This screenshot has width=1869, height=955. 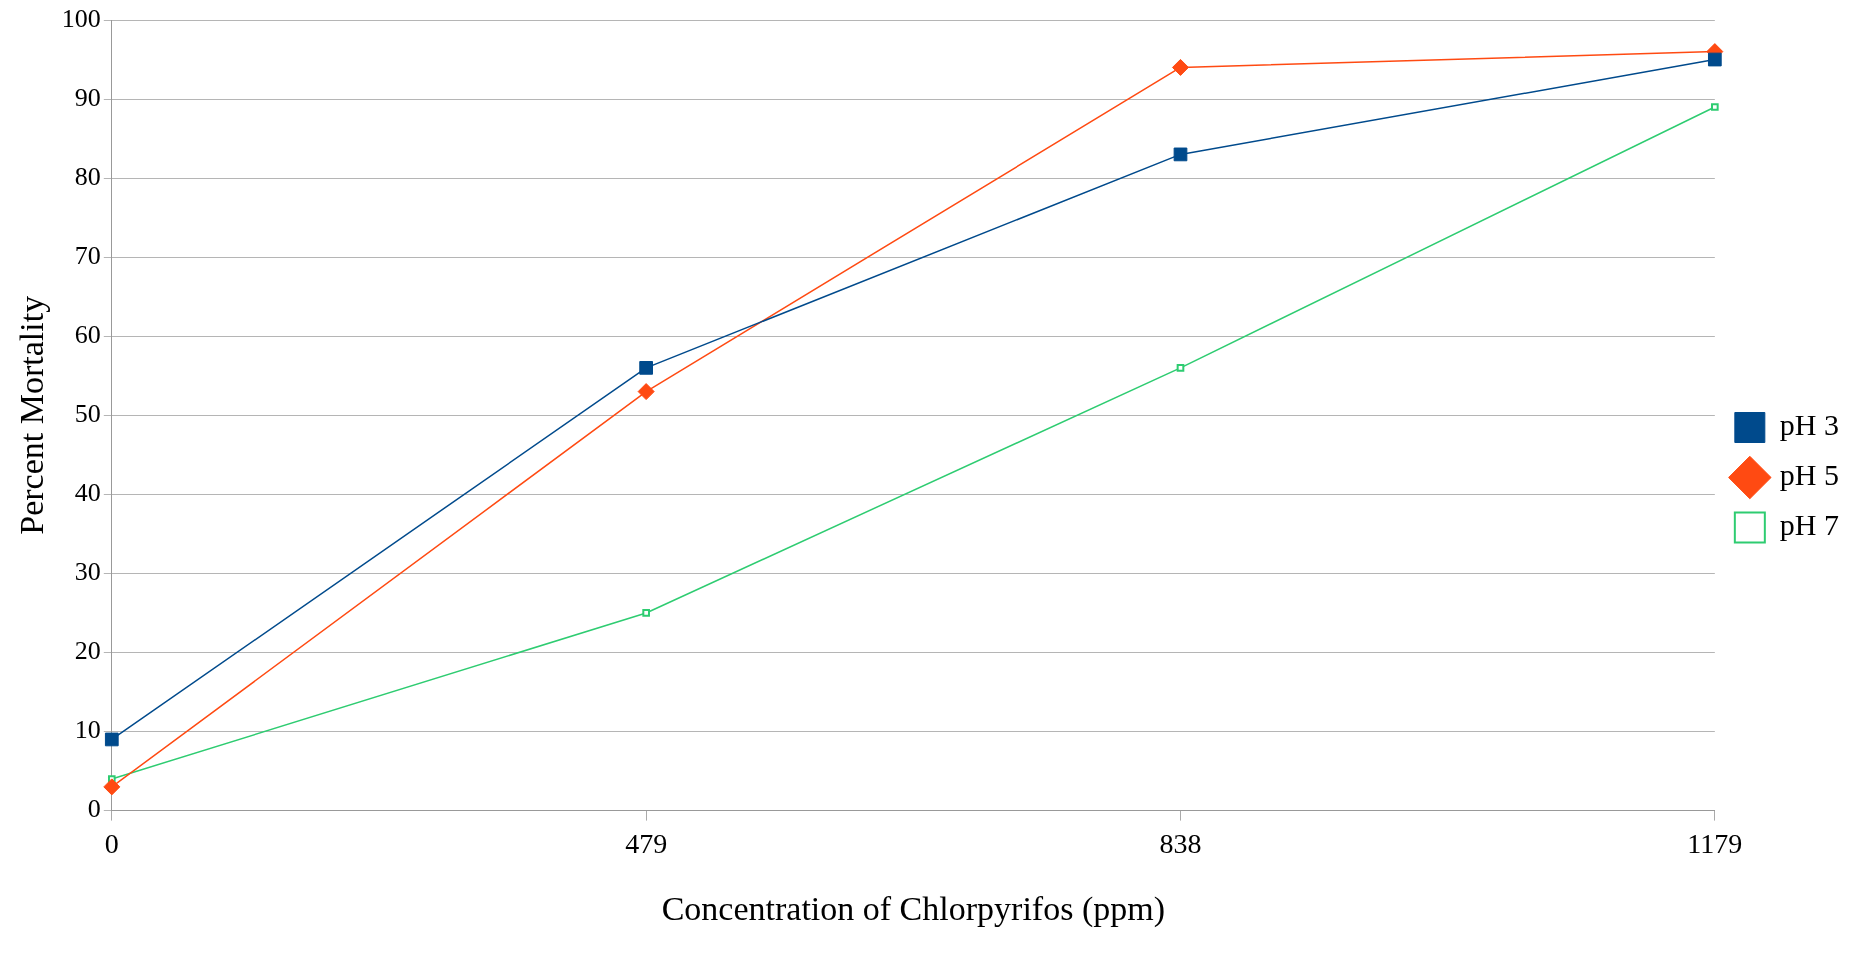 What do you see at coordinates (1180, 843) in the screenshot?
I see `x-tick-label: 838` at bounding box center [1180, 843].